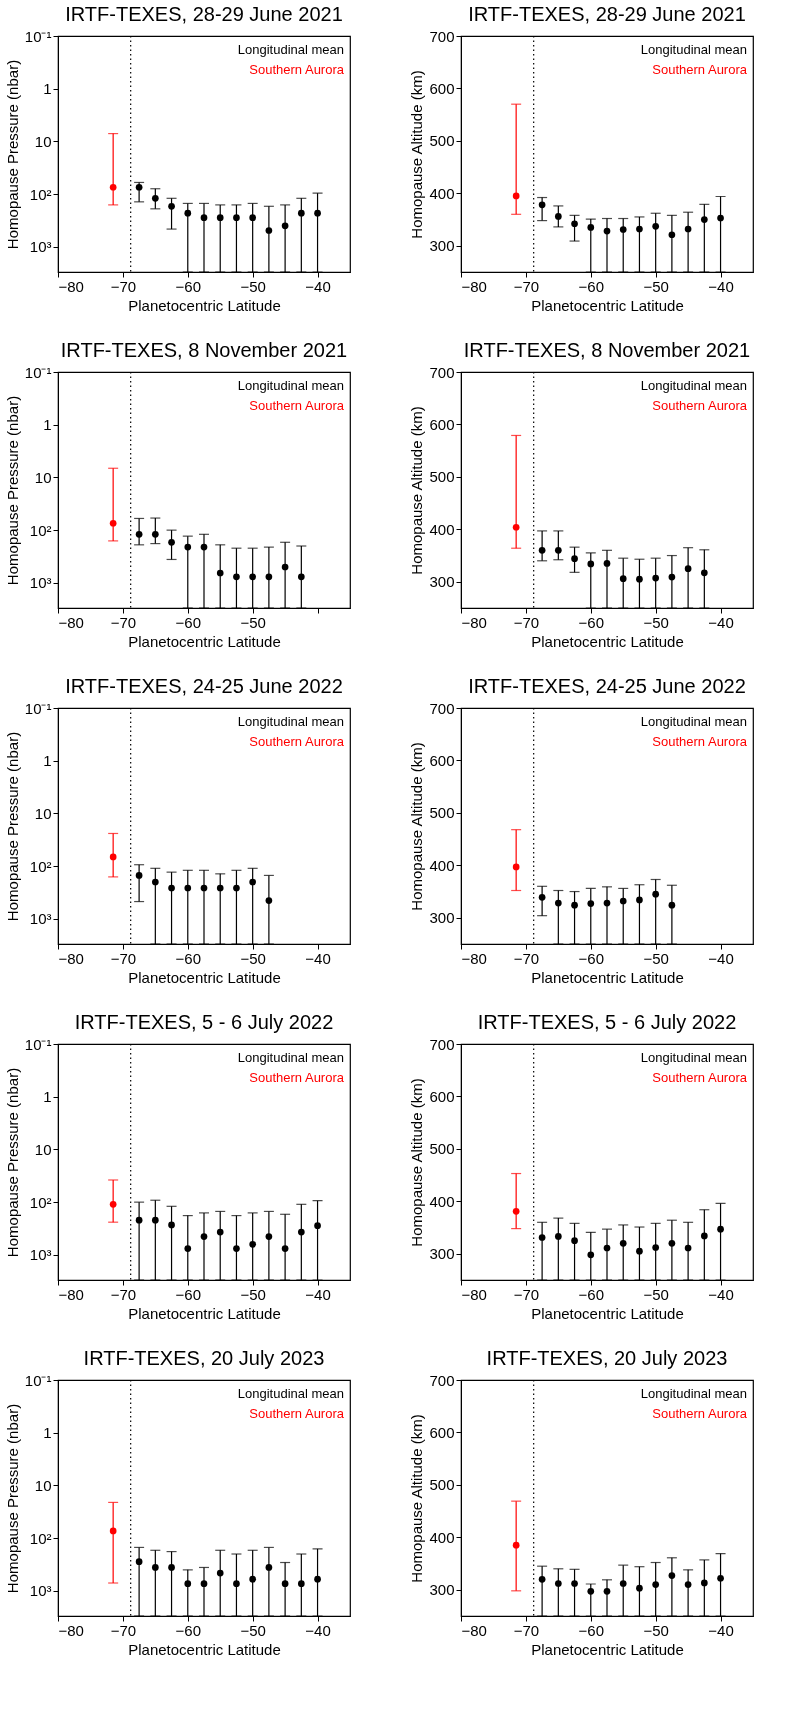  What do you see at coordinates (442, 529) in the screenshot?
I see `y-tick-label: 400` at bounding box center [442, 529].